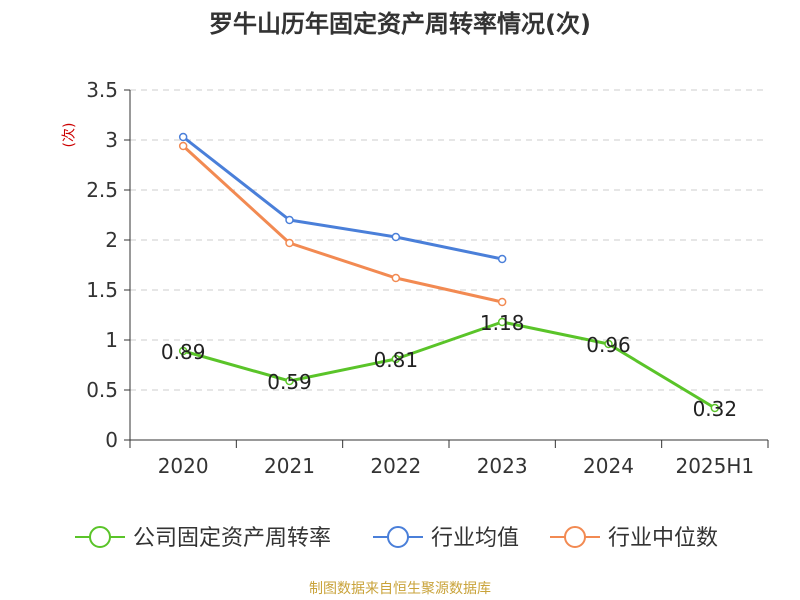 The height and width of the screenshot is (600, 800). I want to click on x-tick-label: 2020, so click(183, 466).